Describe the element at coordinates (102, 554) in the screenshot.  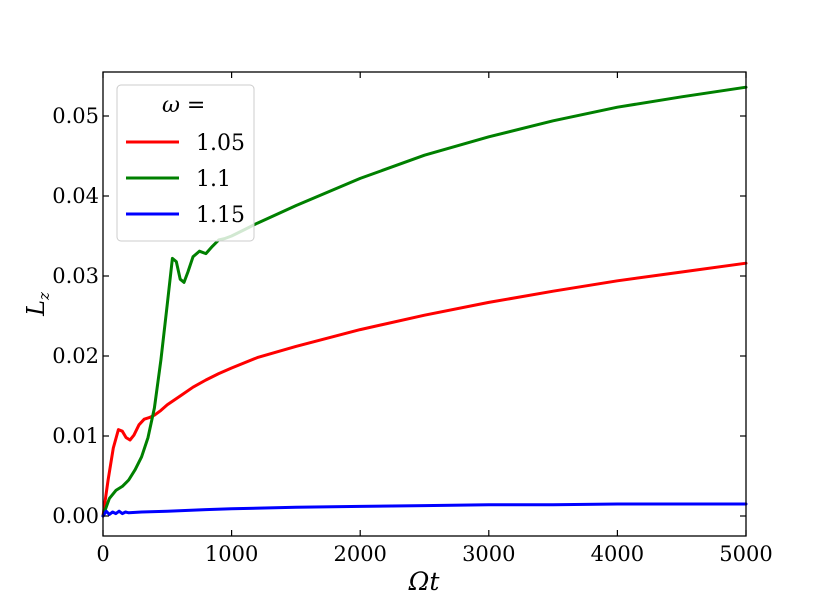
I see `x-tick-label: 0` at that location.